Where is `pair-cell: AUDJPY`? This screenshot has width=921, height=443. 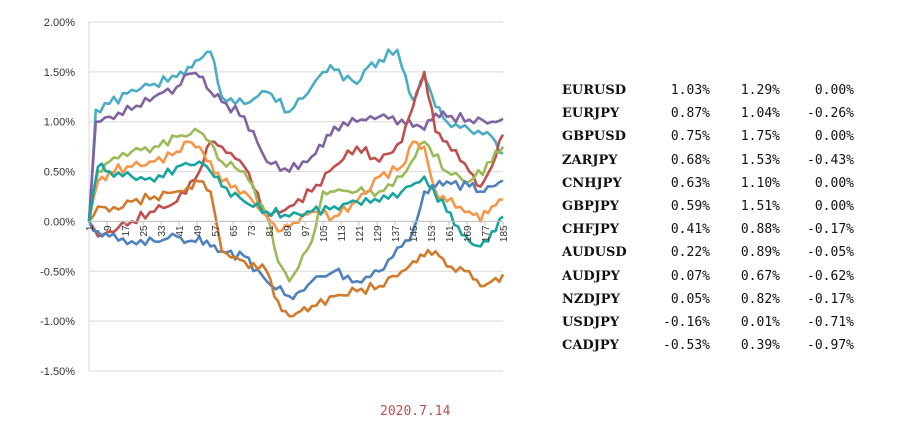
pair-cell: AUDJPY is located at coordinates (591, 276).